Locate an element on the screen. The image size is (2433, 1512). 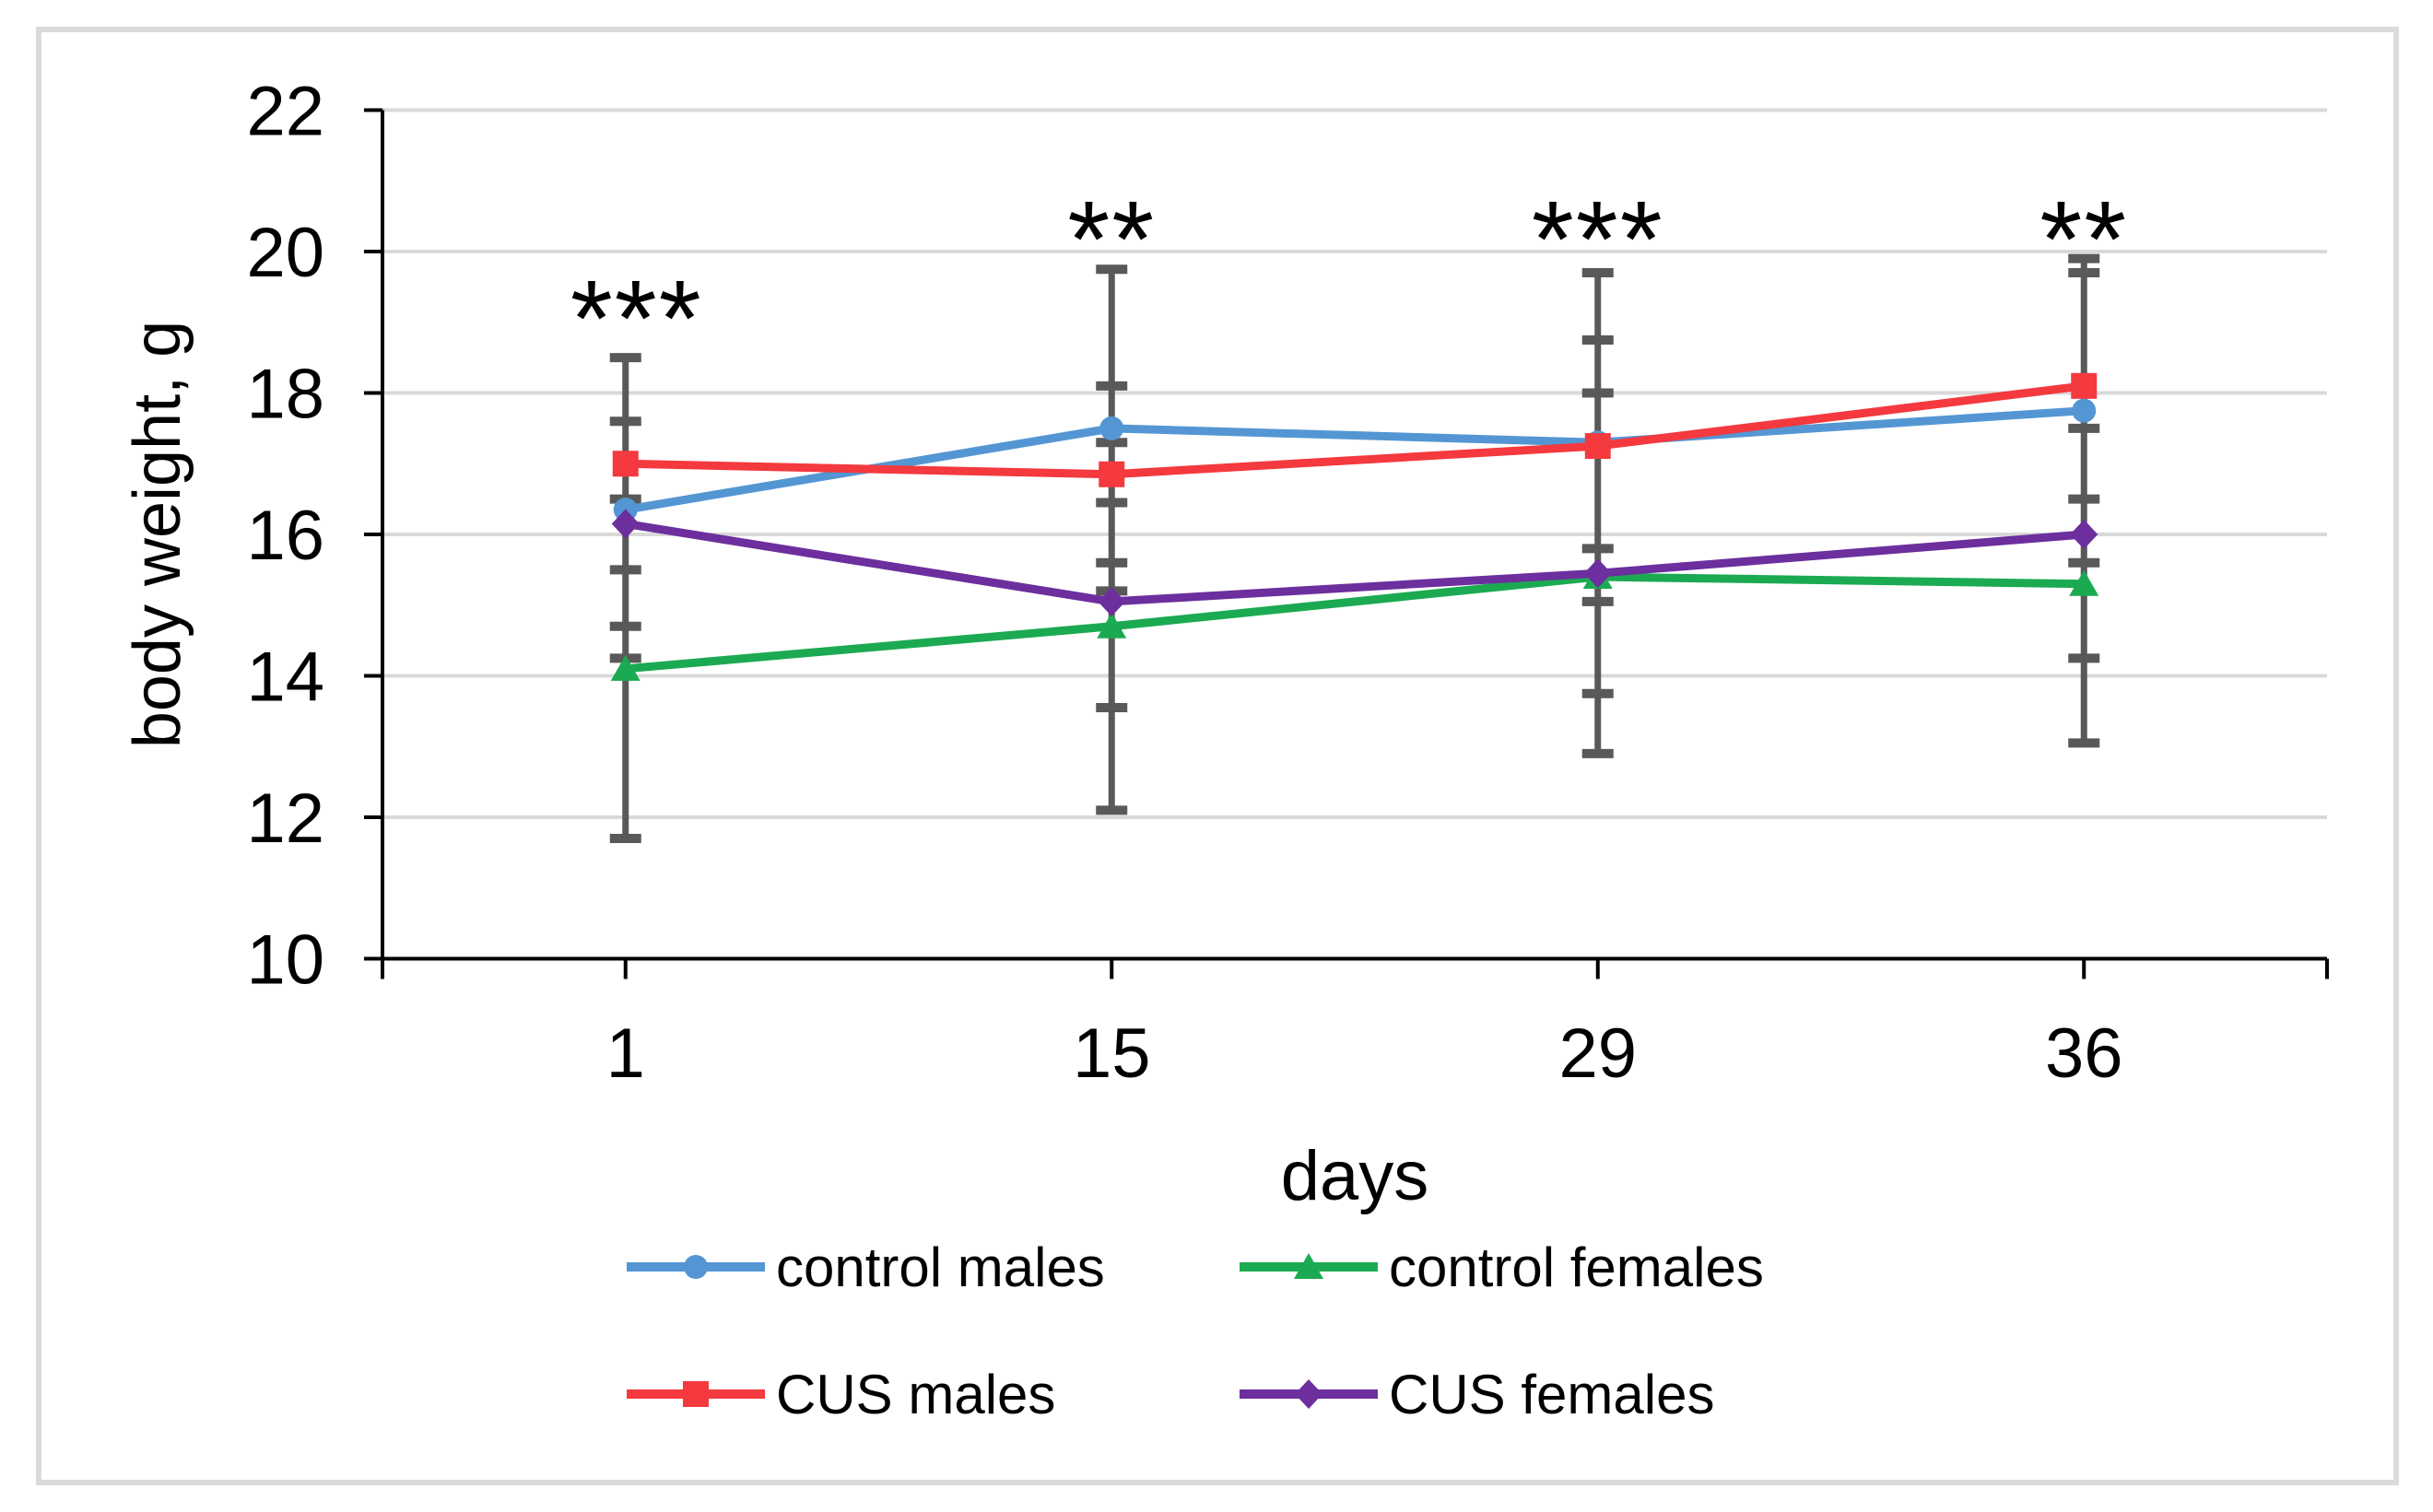
y-tick-label: 14 is located at coordinates (285, 678).